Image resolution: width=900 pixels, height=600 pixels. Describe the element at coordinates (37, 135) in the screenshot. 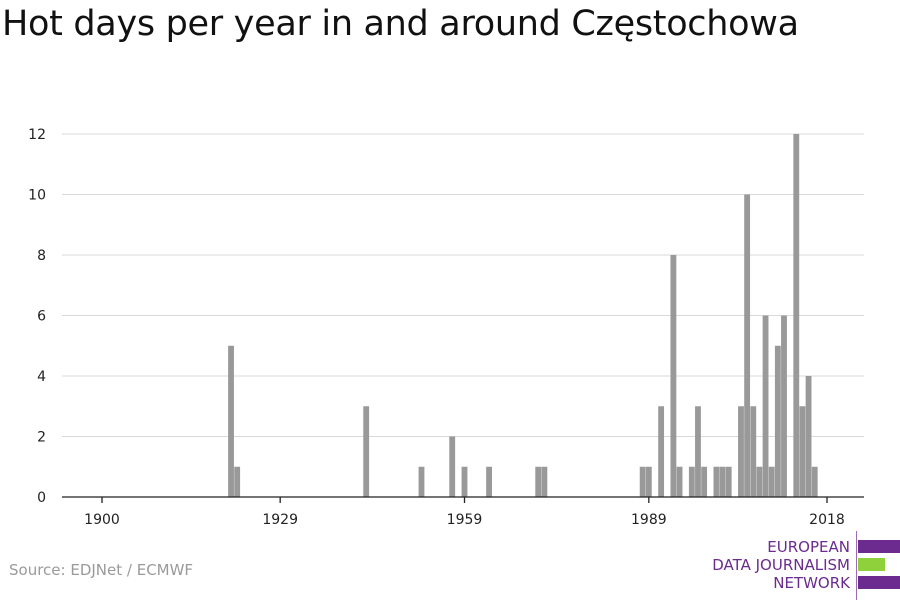

I see `y-tick-label: 12` at that location.